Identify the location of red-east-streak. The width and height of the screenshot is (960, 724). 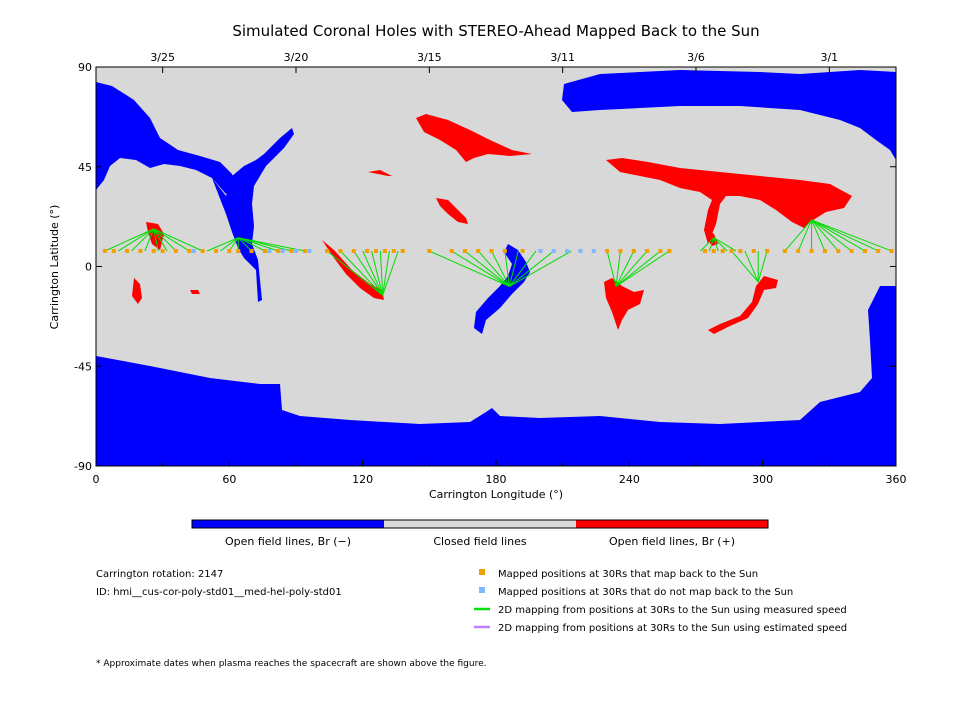
(743, 305).